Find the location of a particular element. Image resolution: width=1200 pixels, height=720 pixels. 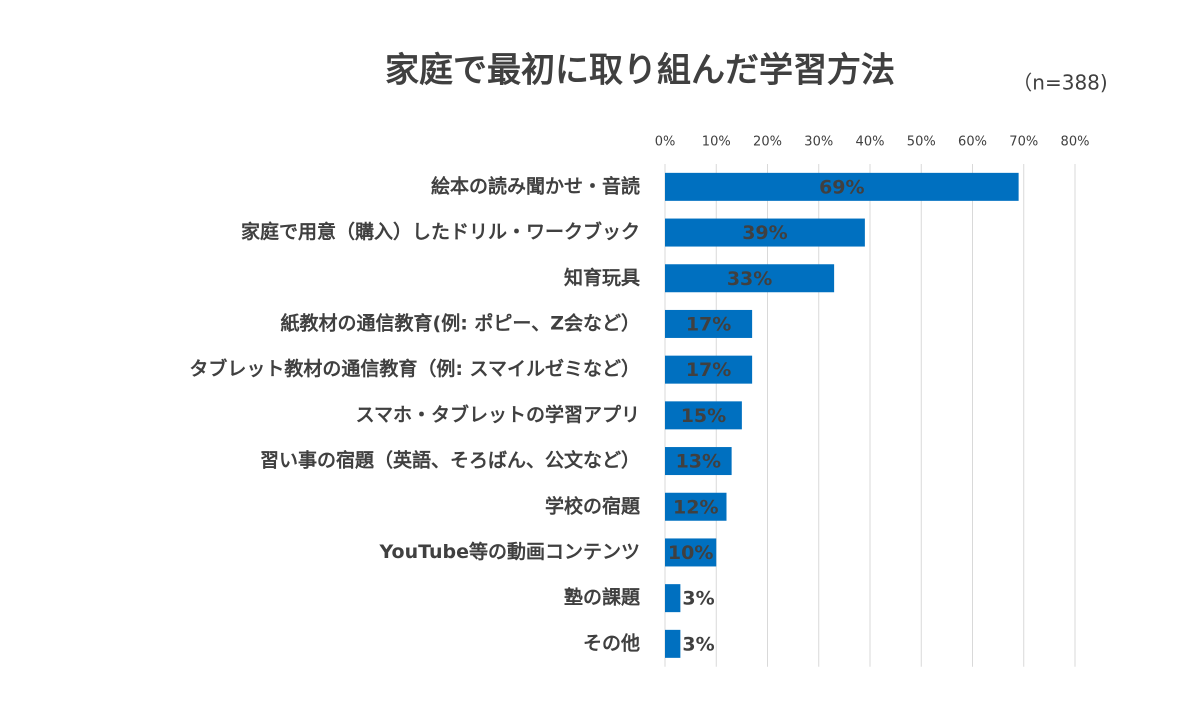

category-label: 塾の課題 is located at coordinates (602, 597).